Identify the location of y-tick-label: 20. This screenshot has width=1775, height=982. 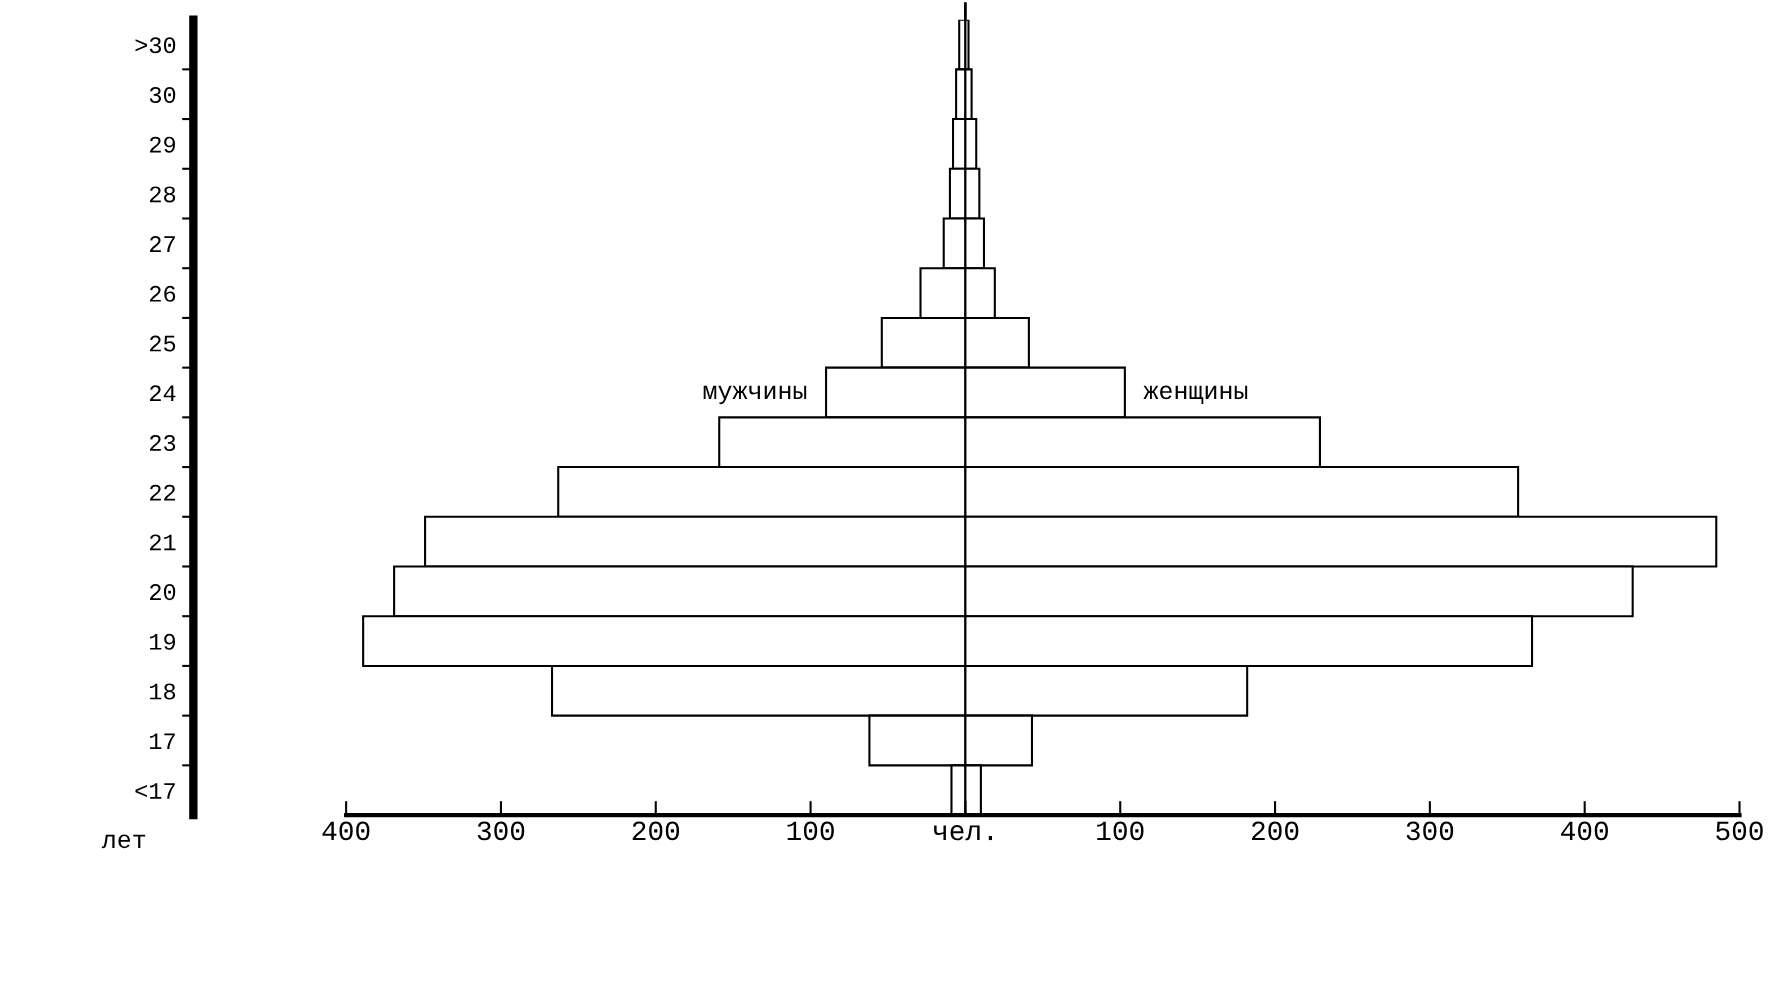
(163, 592).